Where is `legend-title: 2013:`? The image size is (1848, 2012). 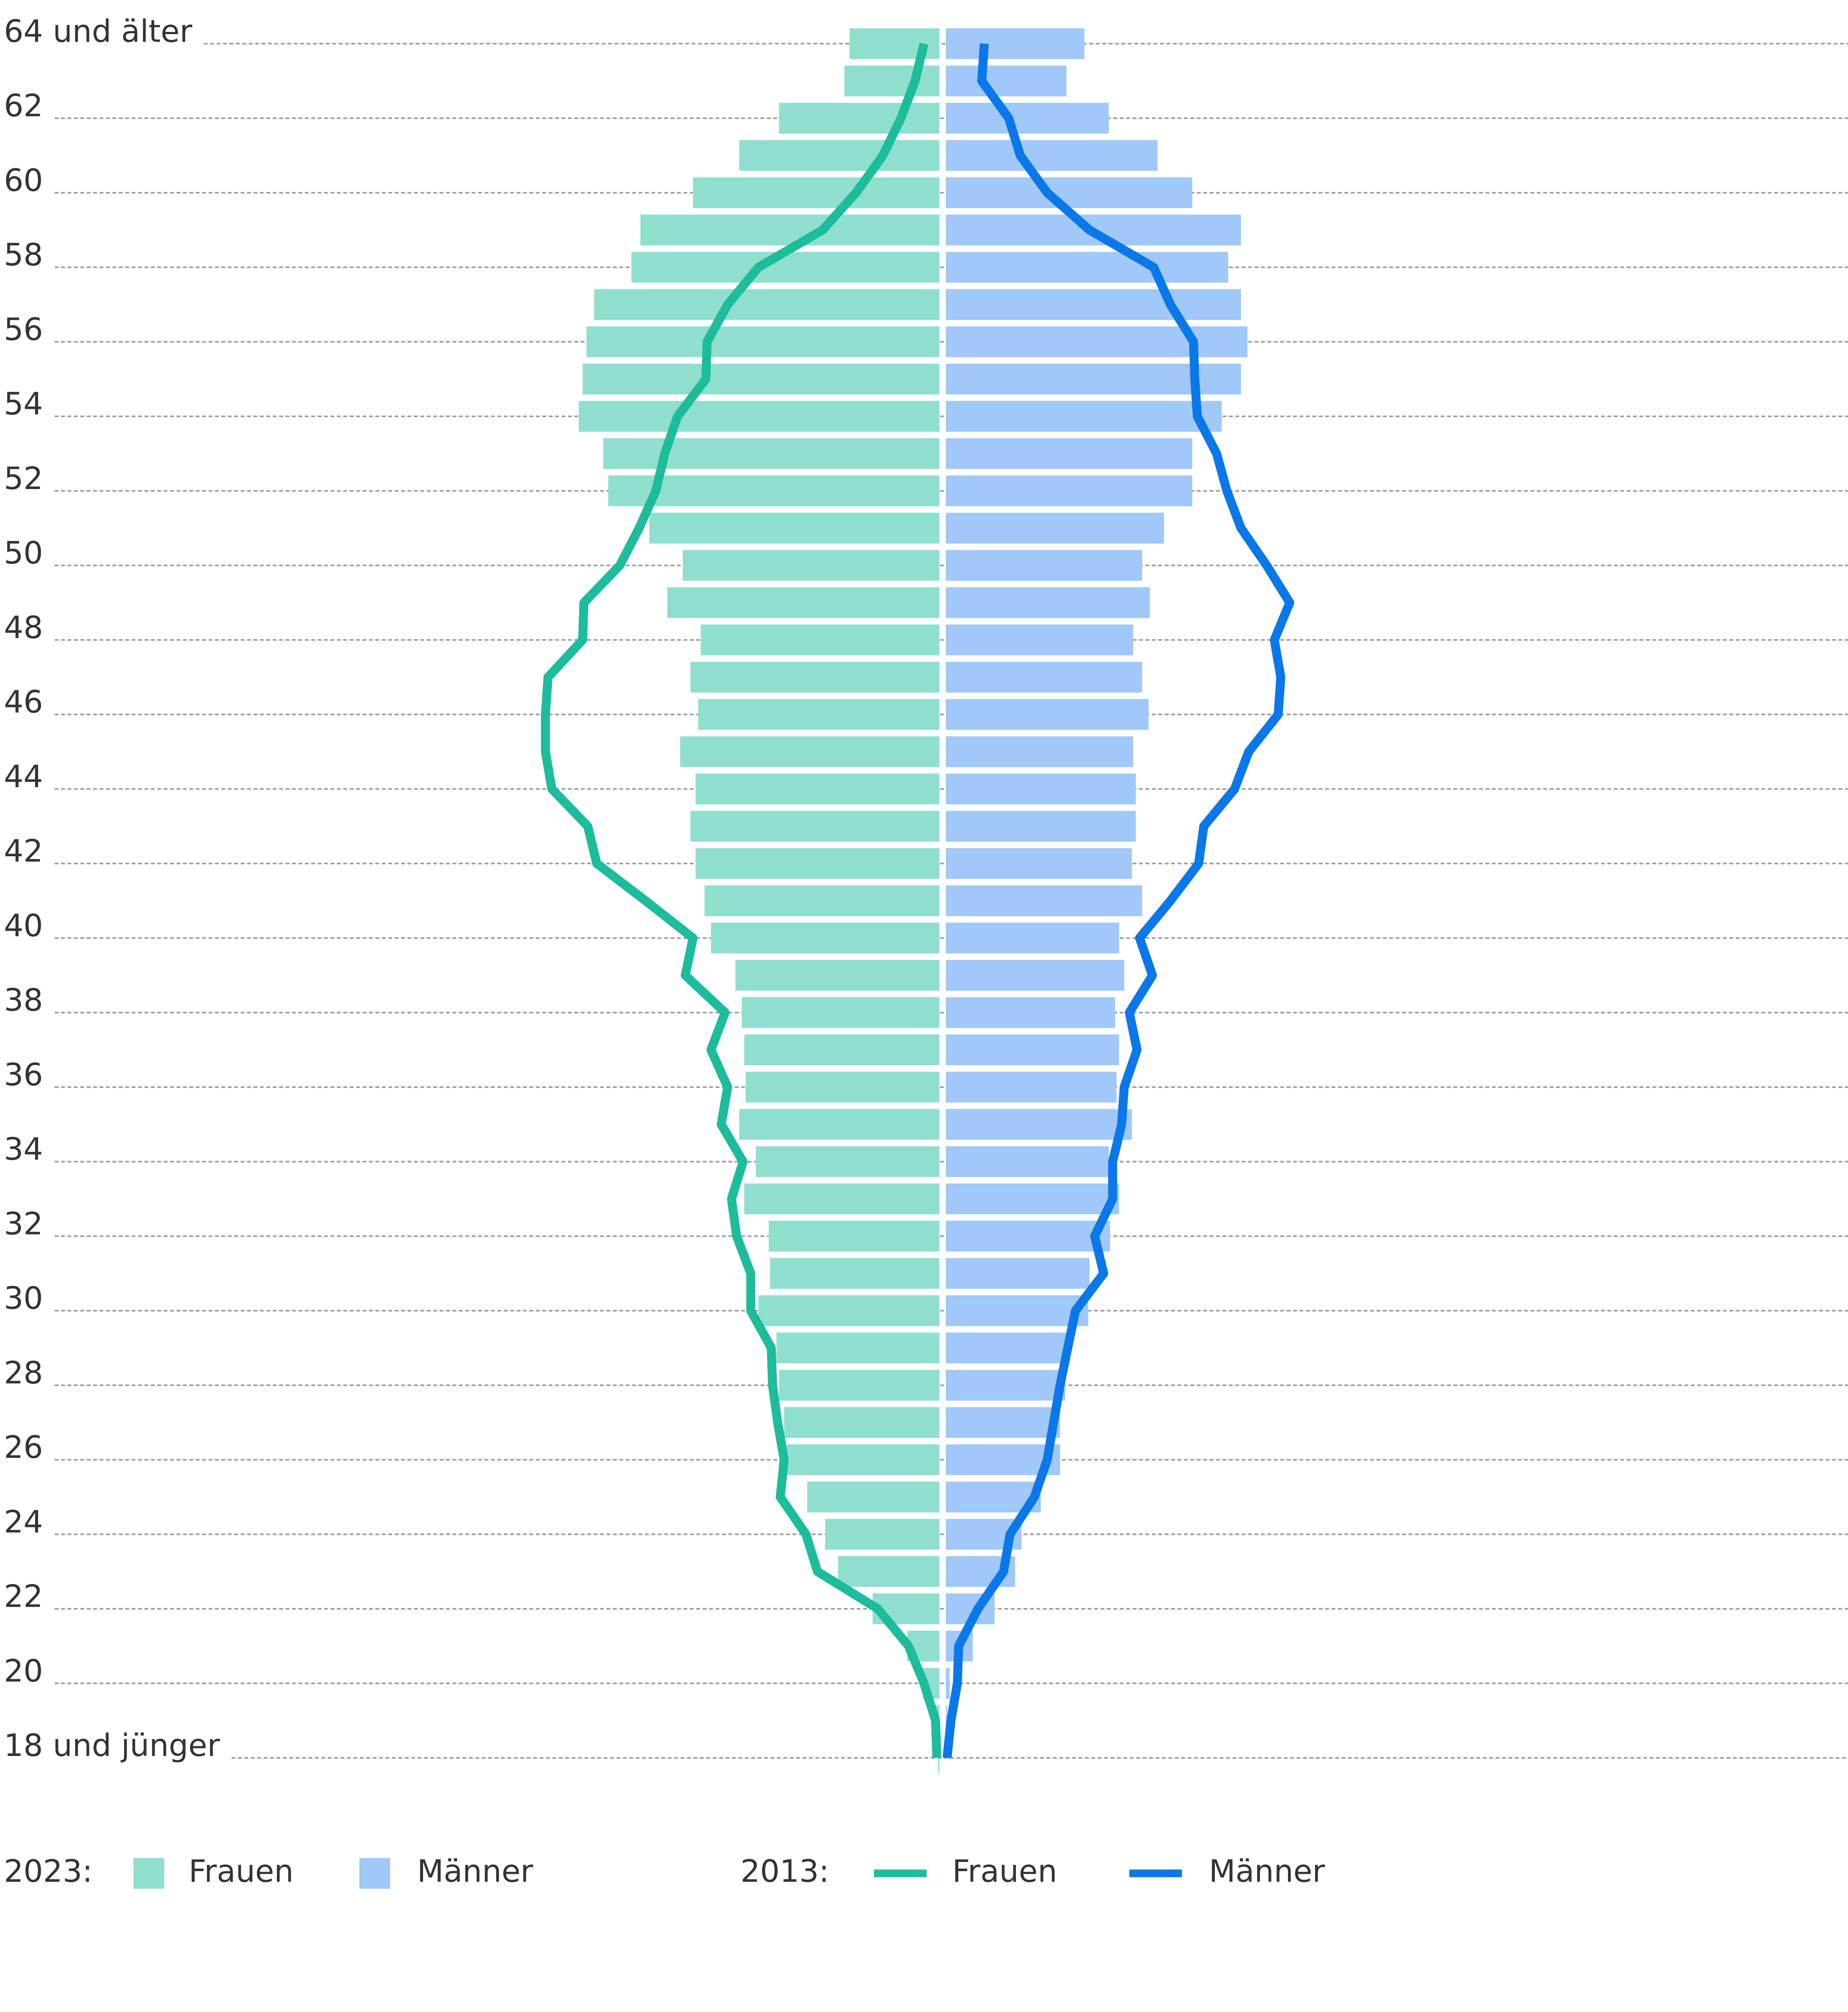
legend-title: 2013: is located at coordinates (784, 1871).